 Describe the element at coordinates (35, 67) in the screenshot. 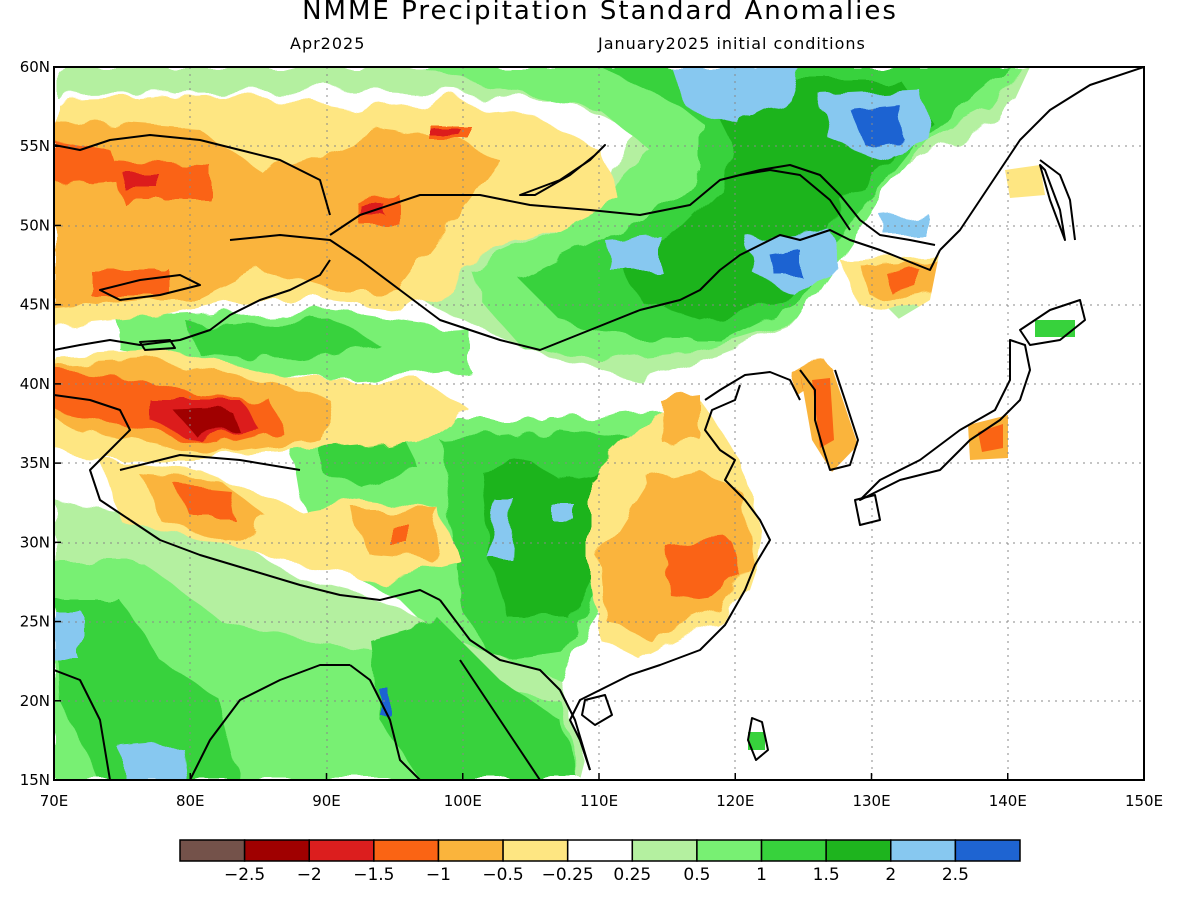

I see `lat-tick-label: 60N` at that location.